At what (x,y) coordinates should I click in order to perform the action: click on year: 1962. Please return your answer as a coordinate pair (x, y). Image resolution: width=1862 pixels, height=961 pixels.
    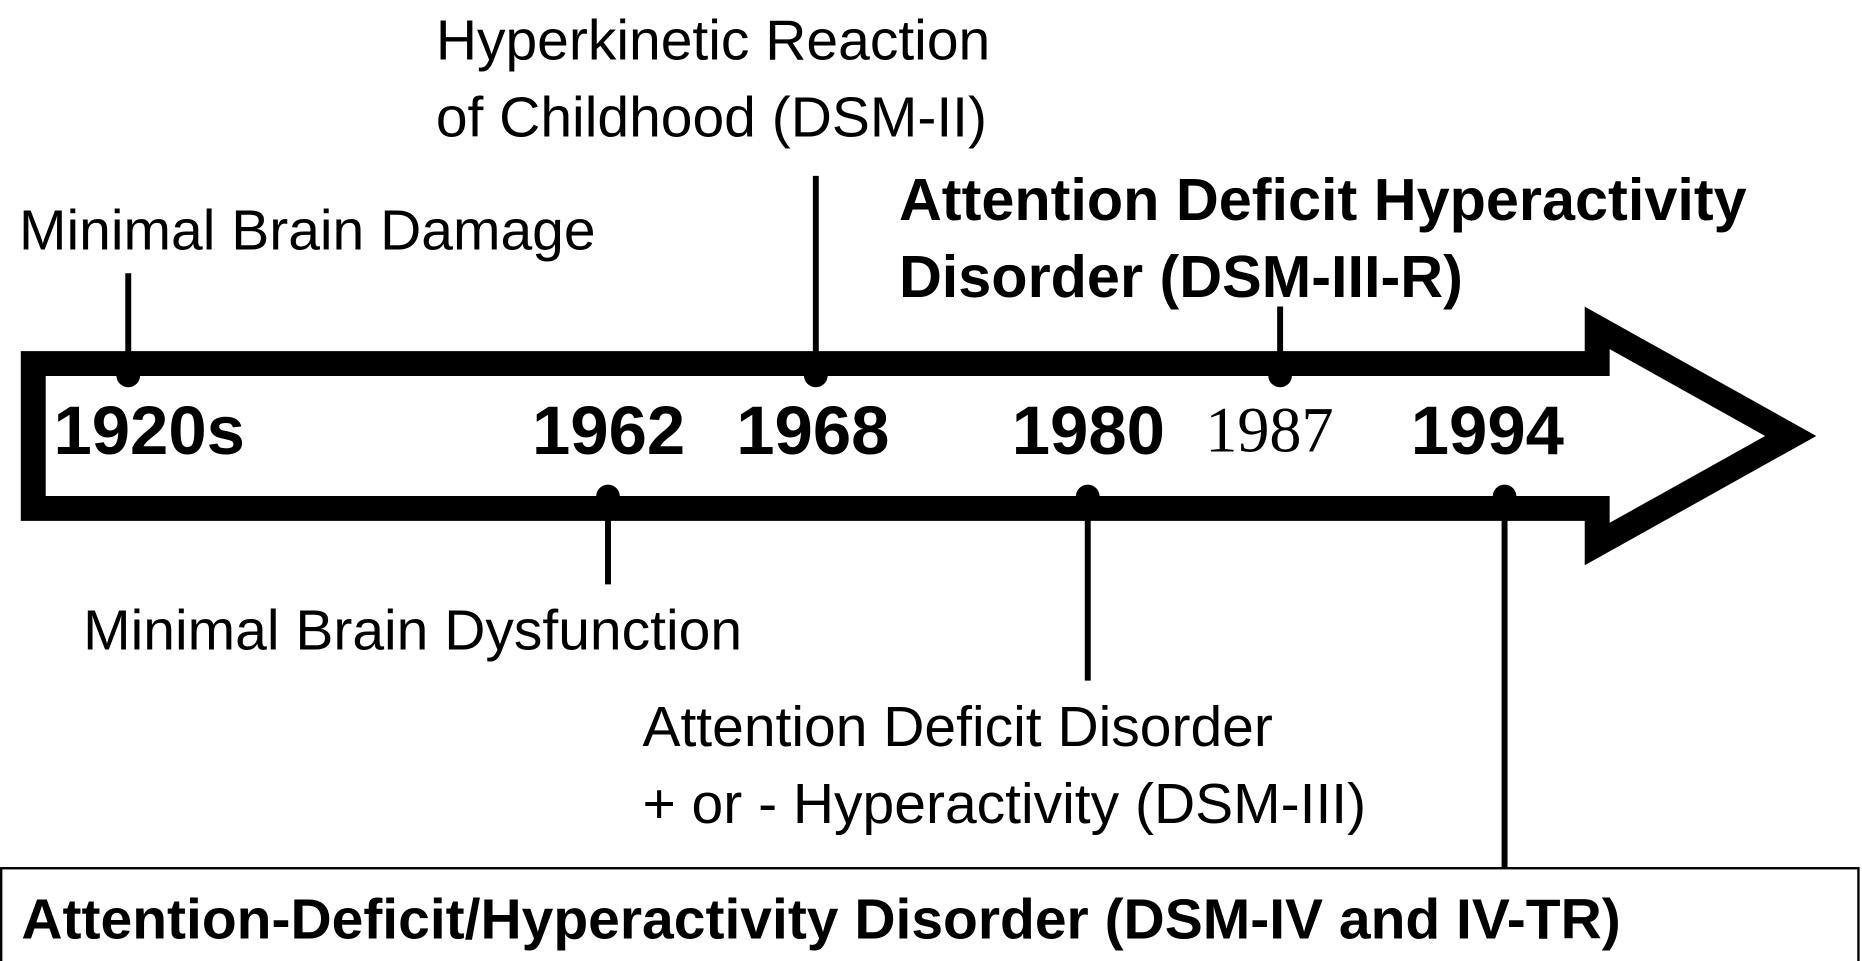
    Looking at the image, I should click on (608, 430).